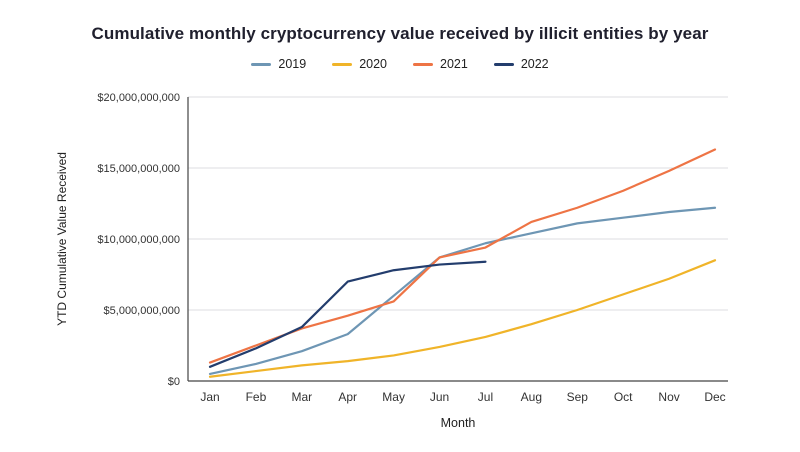  I want to click on legend-label: 2019, so click(292, 64).